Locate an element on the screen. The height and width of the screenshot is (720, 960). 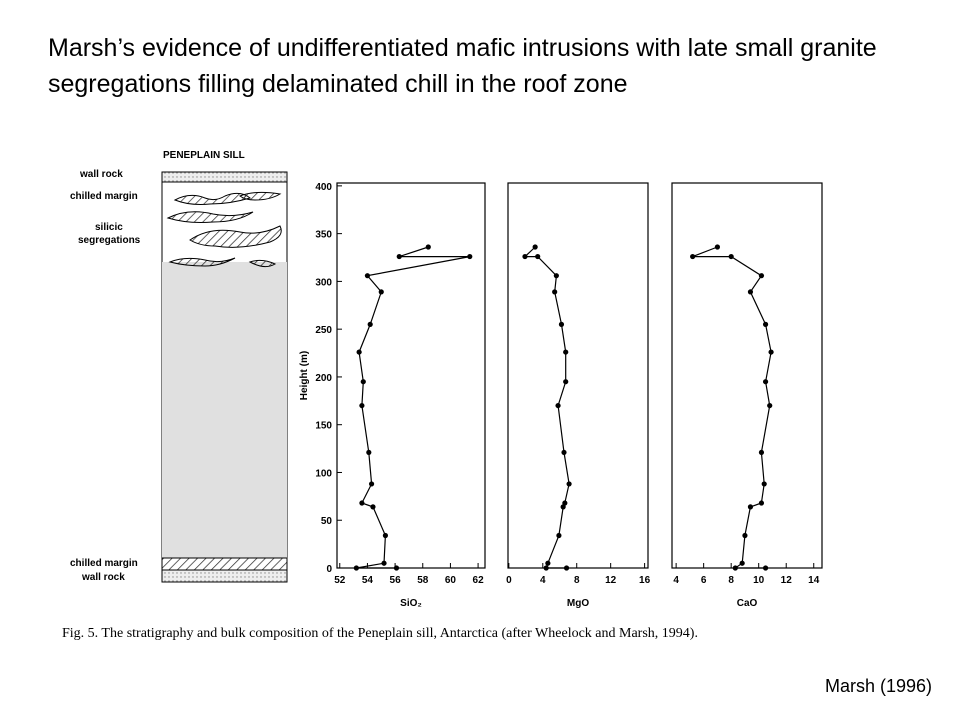
y-tick-label: 100 is located at coordinates (323, 473).